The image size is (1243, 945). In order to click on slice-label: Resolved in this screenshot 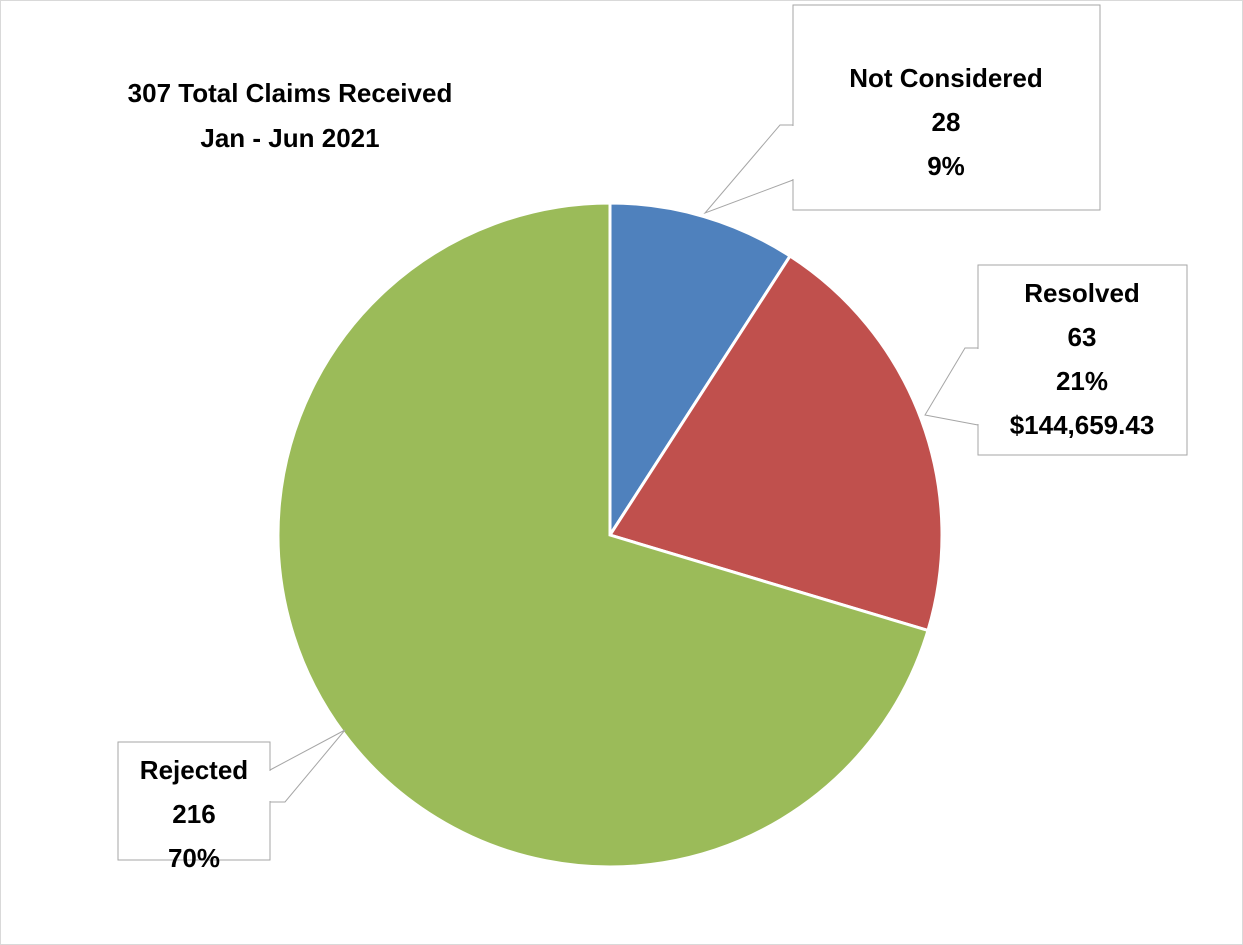, I will do `click(1082, 293)`.